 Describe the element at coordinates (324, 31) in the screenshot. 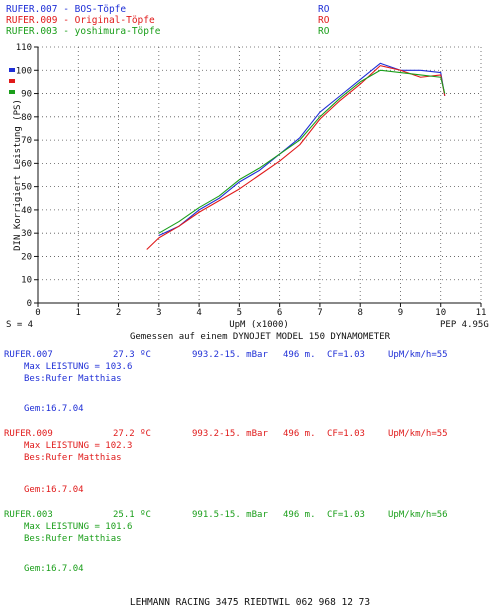

I see `legend-tag-2: RO` at that location.